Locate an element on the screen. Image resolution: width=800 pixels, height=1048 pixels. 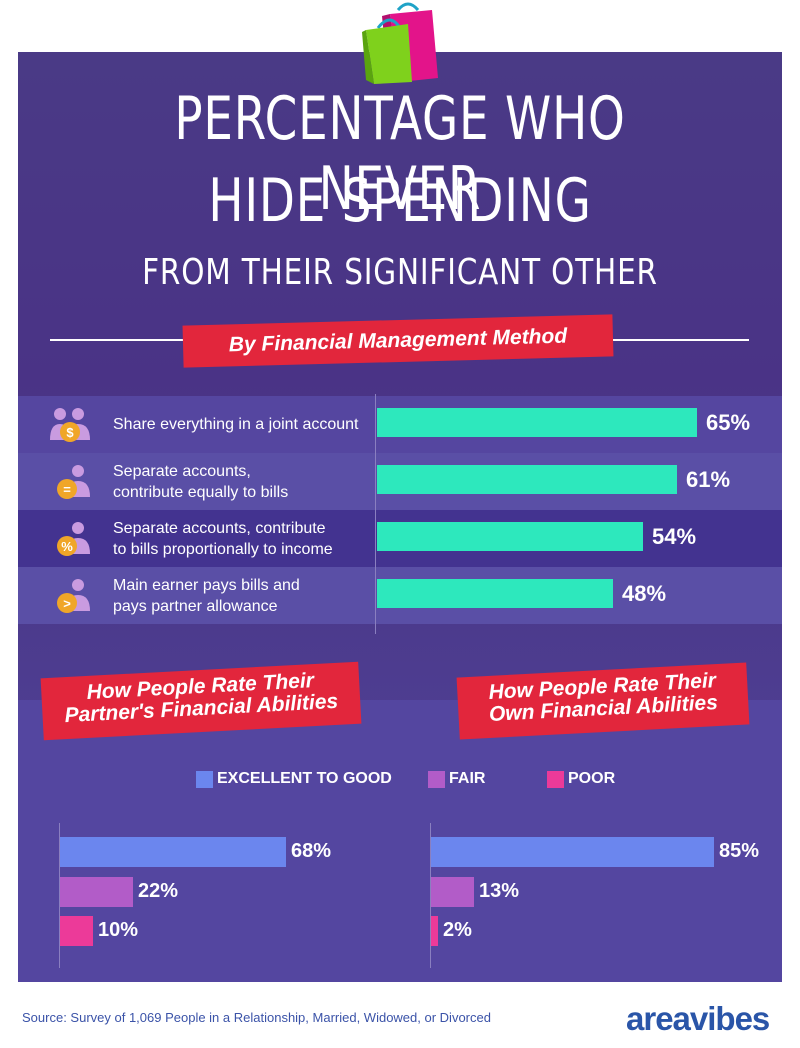
shopping-bags-icon is located at coordinates (400, 43).